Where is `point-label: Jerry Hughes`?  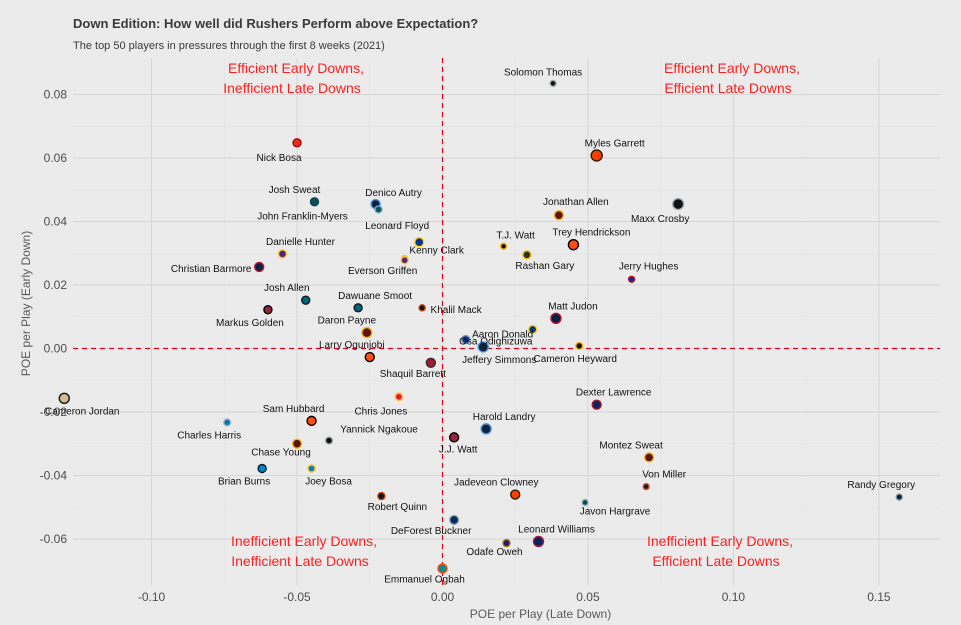 point-label: Jerry Hughes is located at coordinates (648, 266).